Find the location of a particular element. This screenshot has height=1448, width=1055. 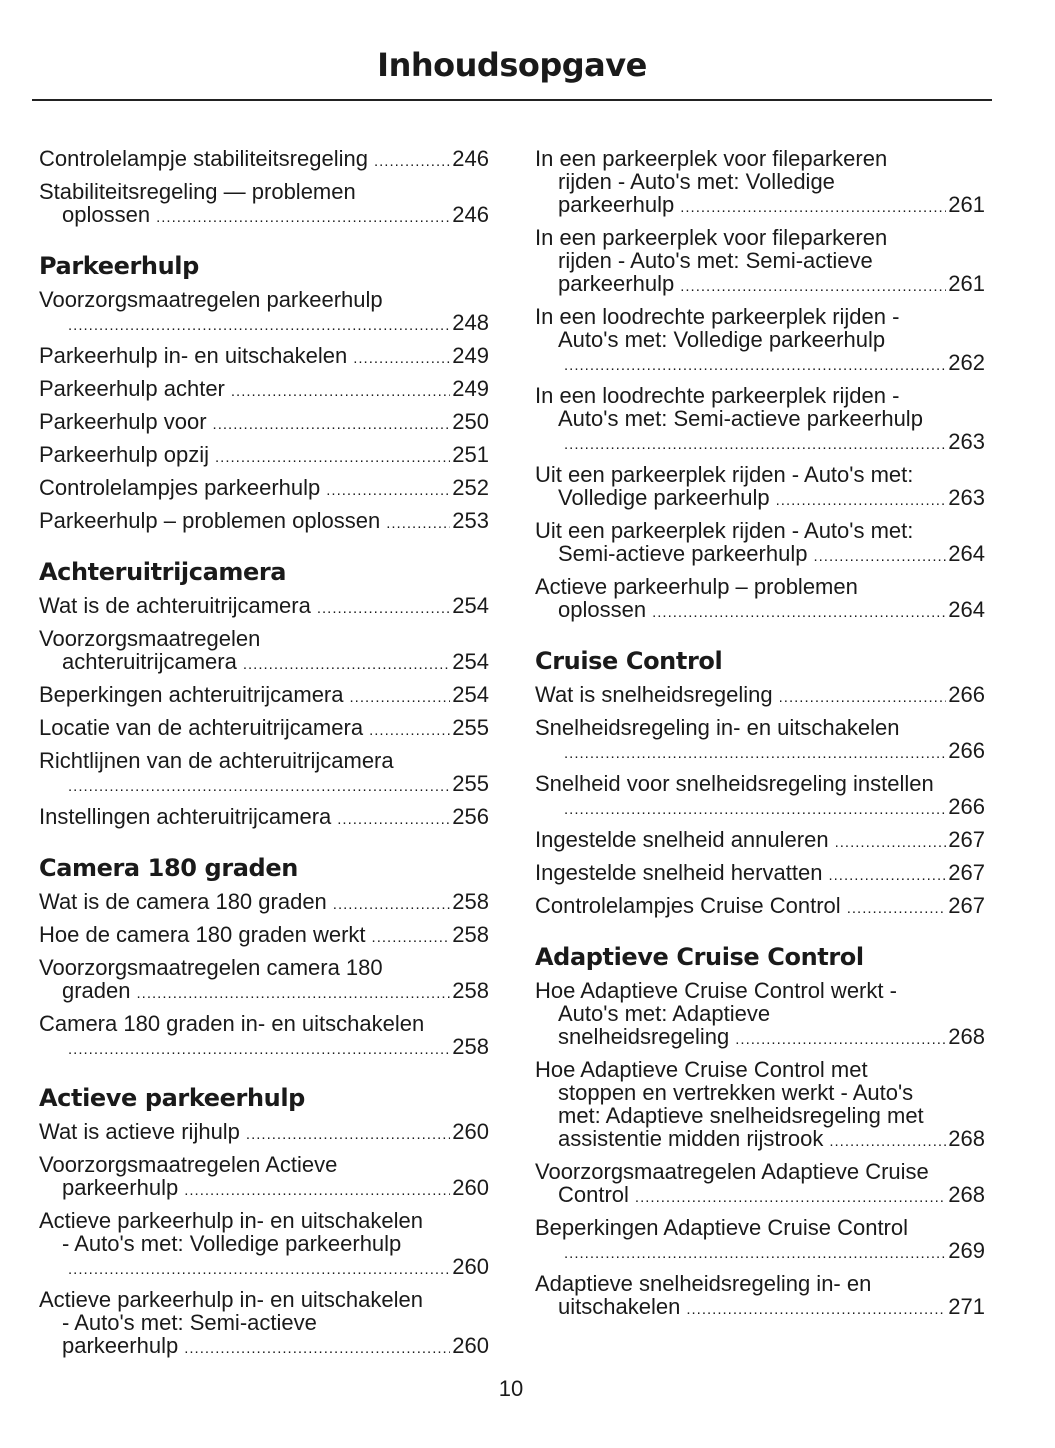

toc-entry-text: Wat is snelheidsregeling is located at coordinates (654, 694).